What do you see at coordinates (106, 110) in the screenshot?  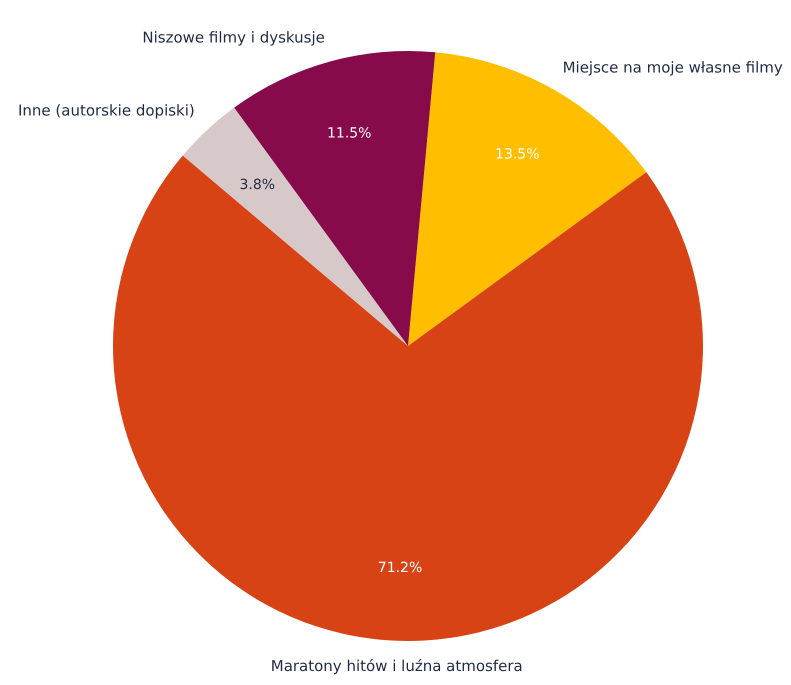 I see `slice-label: Inne (autorskie dopiski)` at bounding box center [106, 110].